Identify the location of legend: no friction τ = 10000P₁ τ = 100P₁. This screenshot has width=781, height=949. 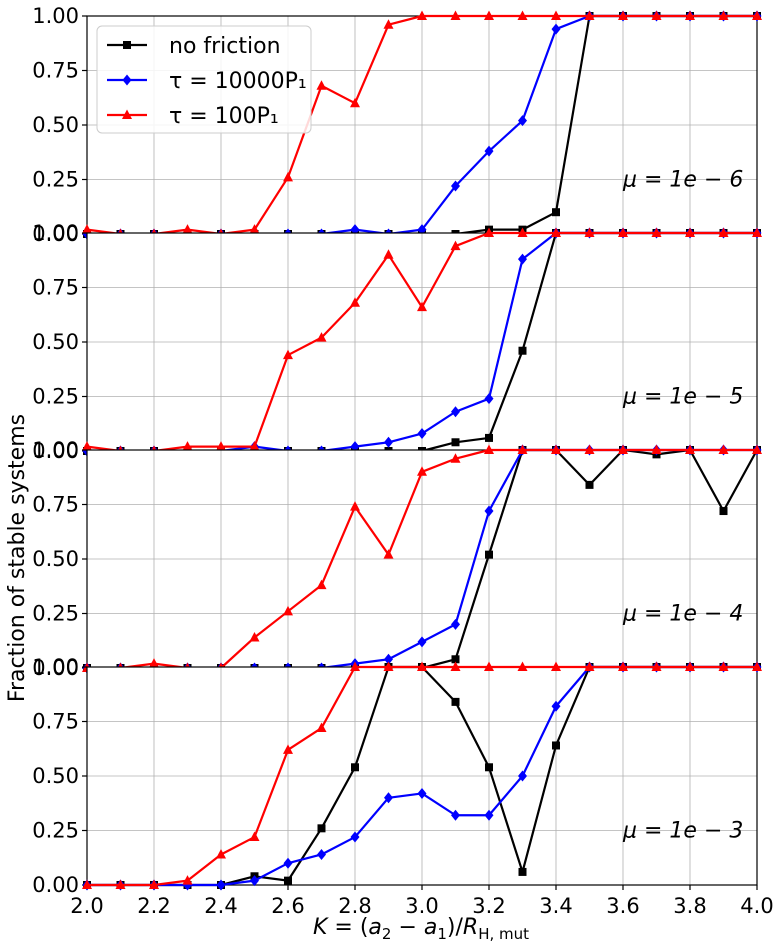
(204, 79).